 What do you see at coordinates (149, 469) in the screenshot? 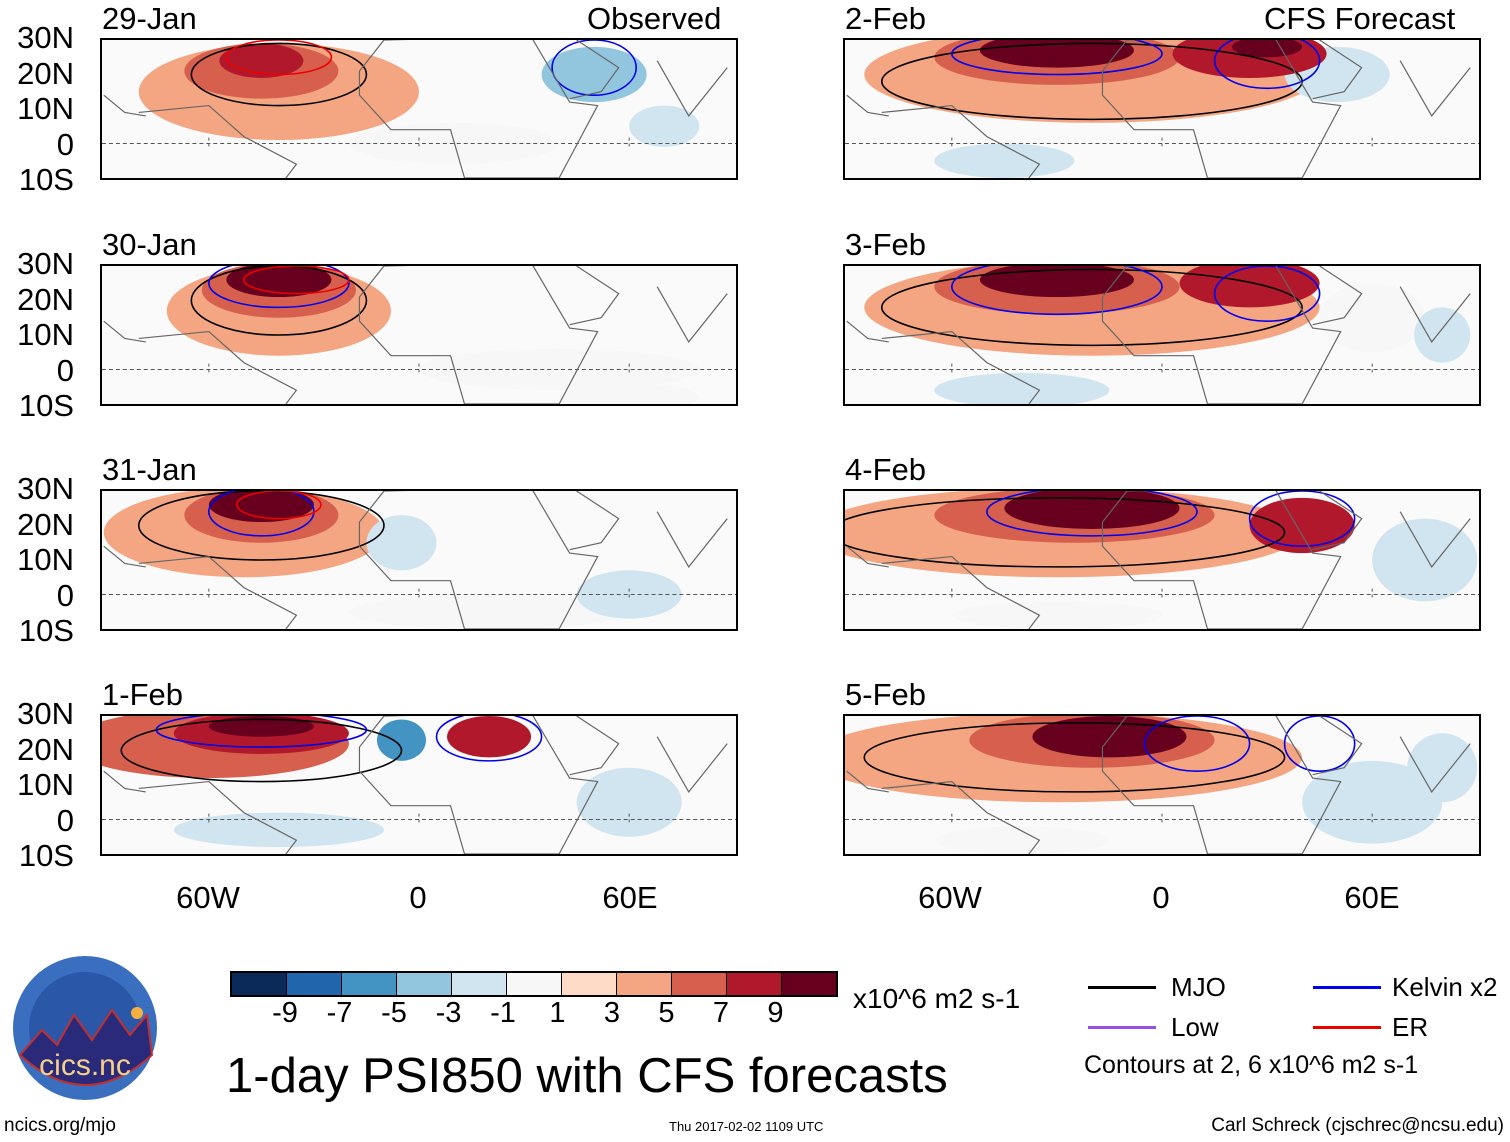
I see `panel-date: 31-Jan` at bounding box center [149, 469].